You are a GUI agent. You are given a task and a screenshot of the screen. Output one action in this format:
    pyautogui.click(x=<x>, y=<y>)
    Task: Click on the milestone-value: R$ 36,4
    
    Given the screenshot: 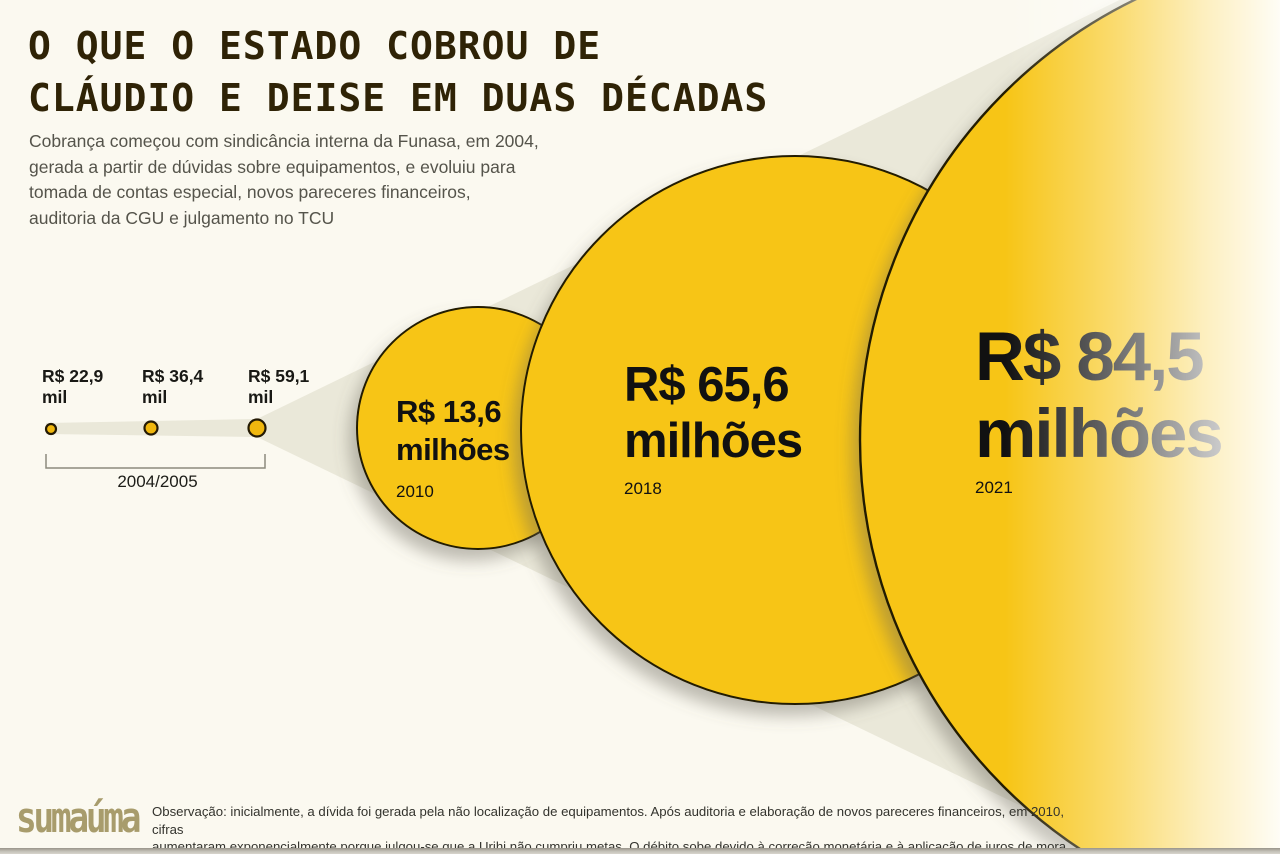 What is the action you would take?
    pyautogui.click(x=173, y=376)
    